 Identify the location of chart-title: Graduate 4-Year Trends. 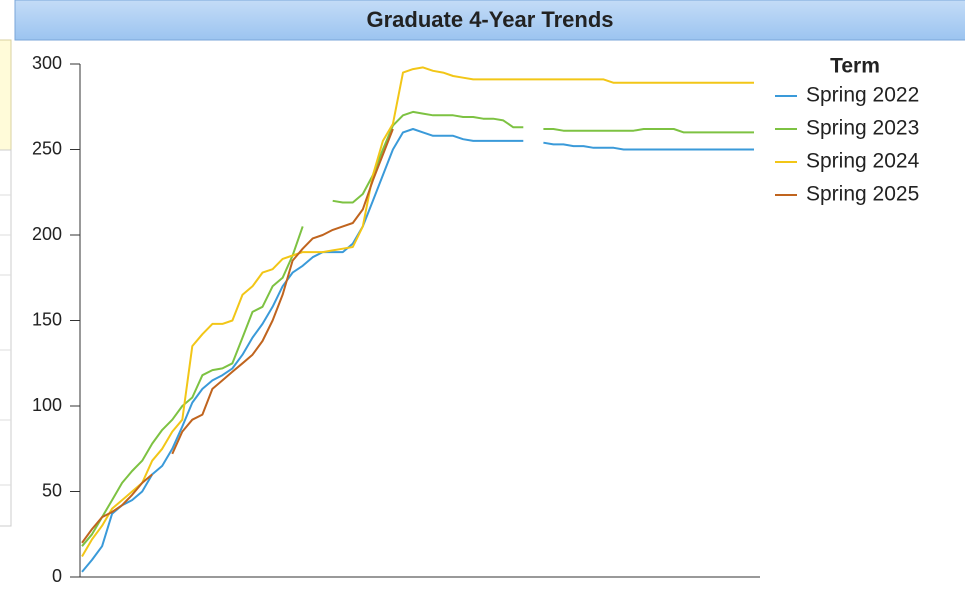
(490, 19).